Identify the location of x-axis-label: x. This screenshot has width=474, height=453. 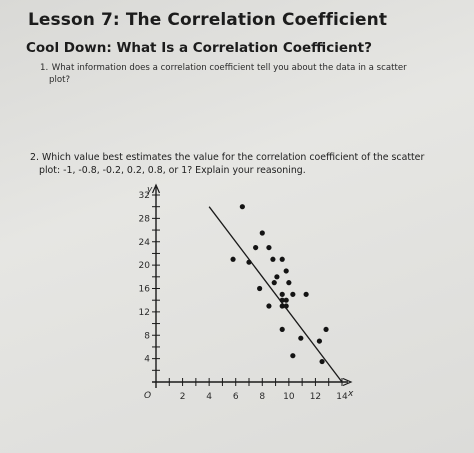
(350, 394).